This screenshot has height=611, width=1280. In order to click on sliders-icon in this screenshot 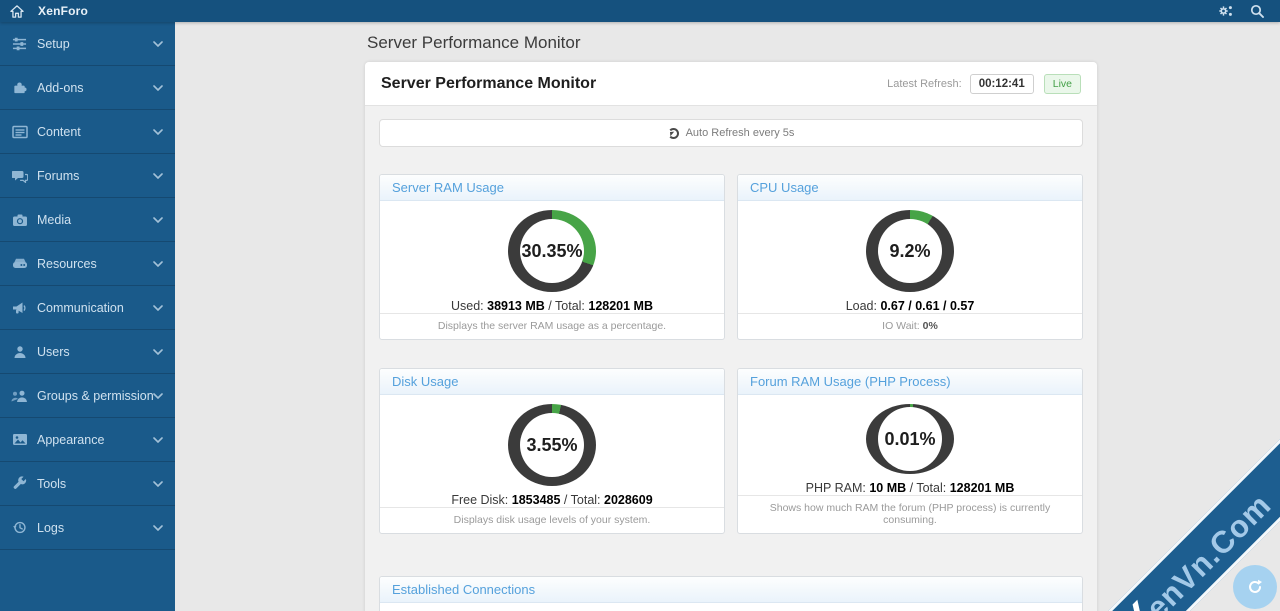, I will do `click(19, 44)`.